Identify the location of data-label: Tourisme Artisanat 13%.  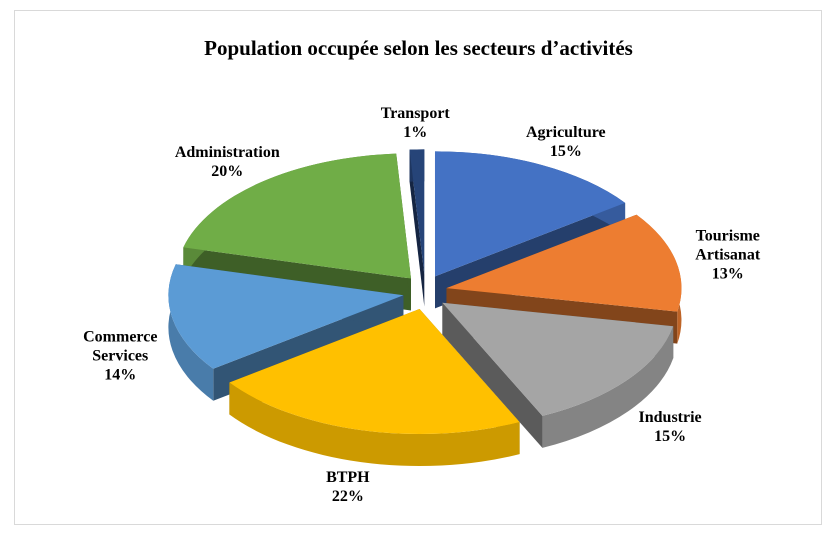
(728, 255).